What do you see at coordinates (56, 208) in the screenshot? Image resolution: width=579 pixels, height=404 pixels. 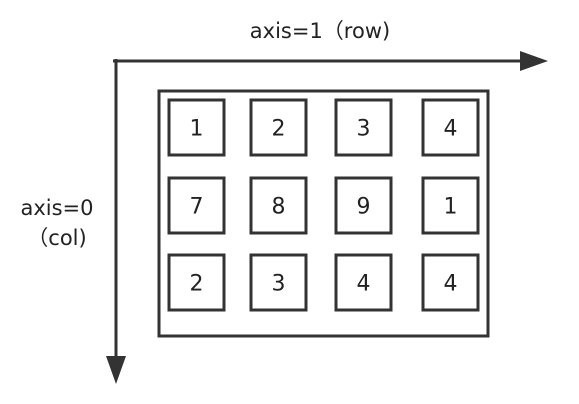 I see `axis-col-label-line1: axis=0` at bounding box center [56, 208].